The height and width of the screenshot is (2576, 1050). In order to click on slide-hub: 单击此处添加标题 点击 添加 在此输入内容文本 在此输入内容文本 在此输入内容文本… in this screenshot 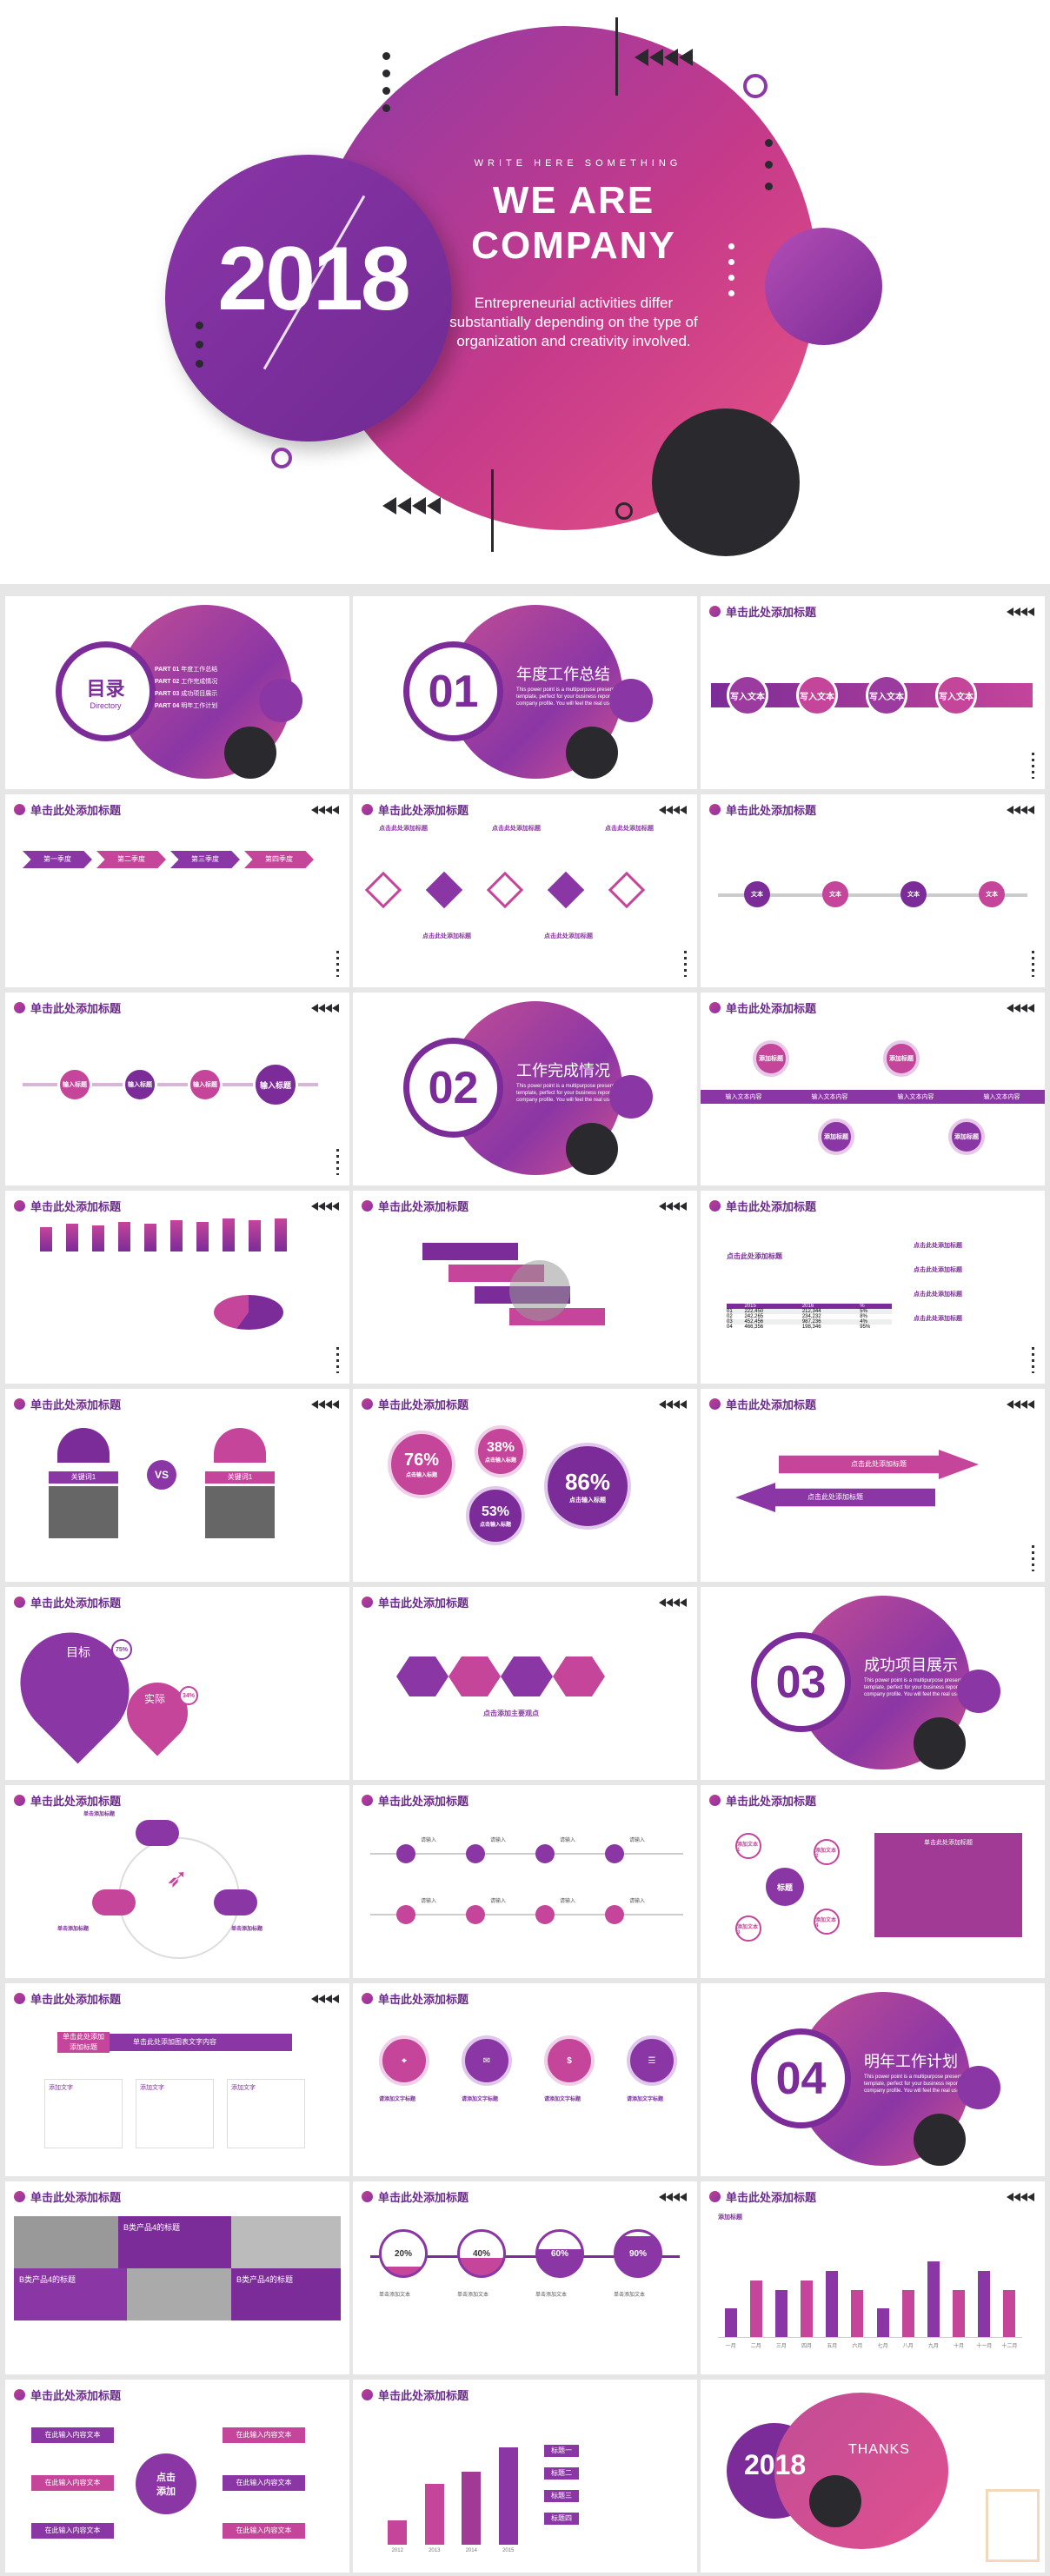, I will do `click(177, 2476)`.